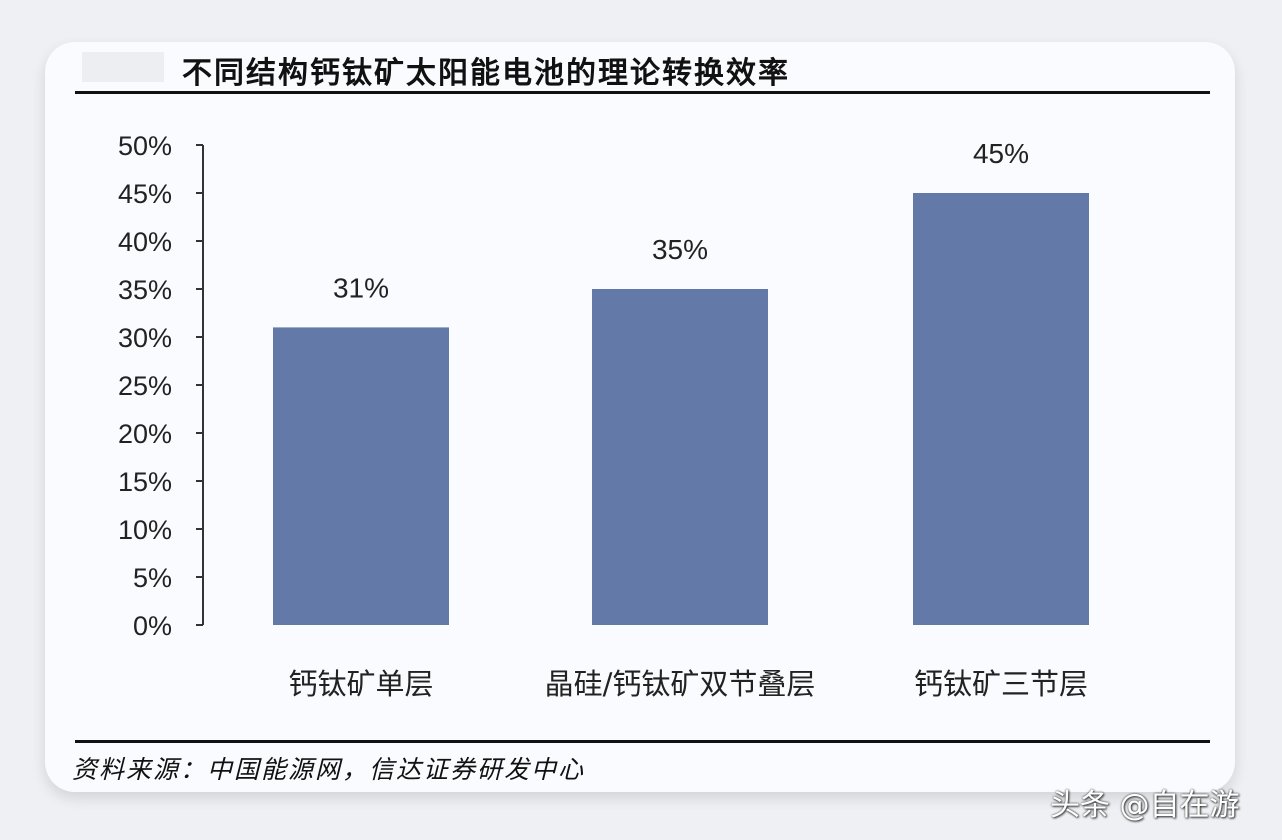 The image size is (1282, 840). What do you see at coordinates (145, 530) in the screenshot?
I see `y-tick-label: 10%` at bounding box center [145, 530].